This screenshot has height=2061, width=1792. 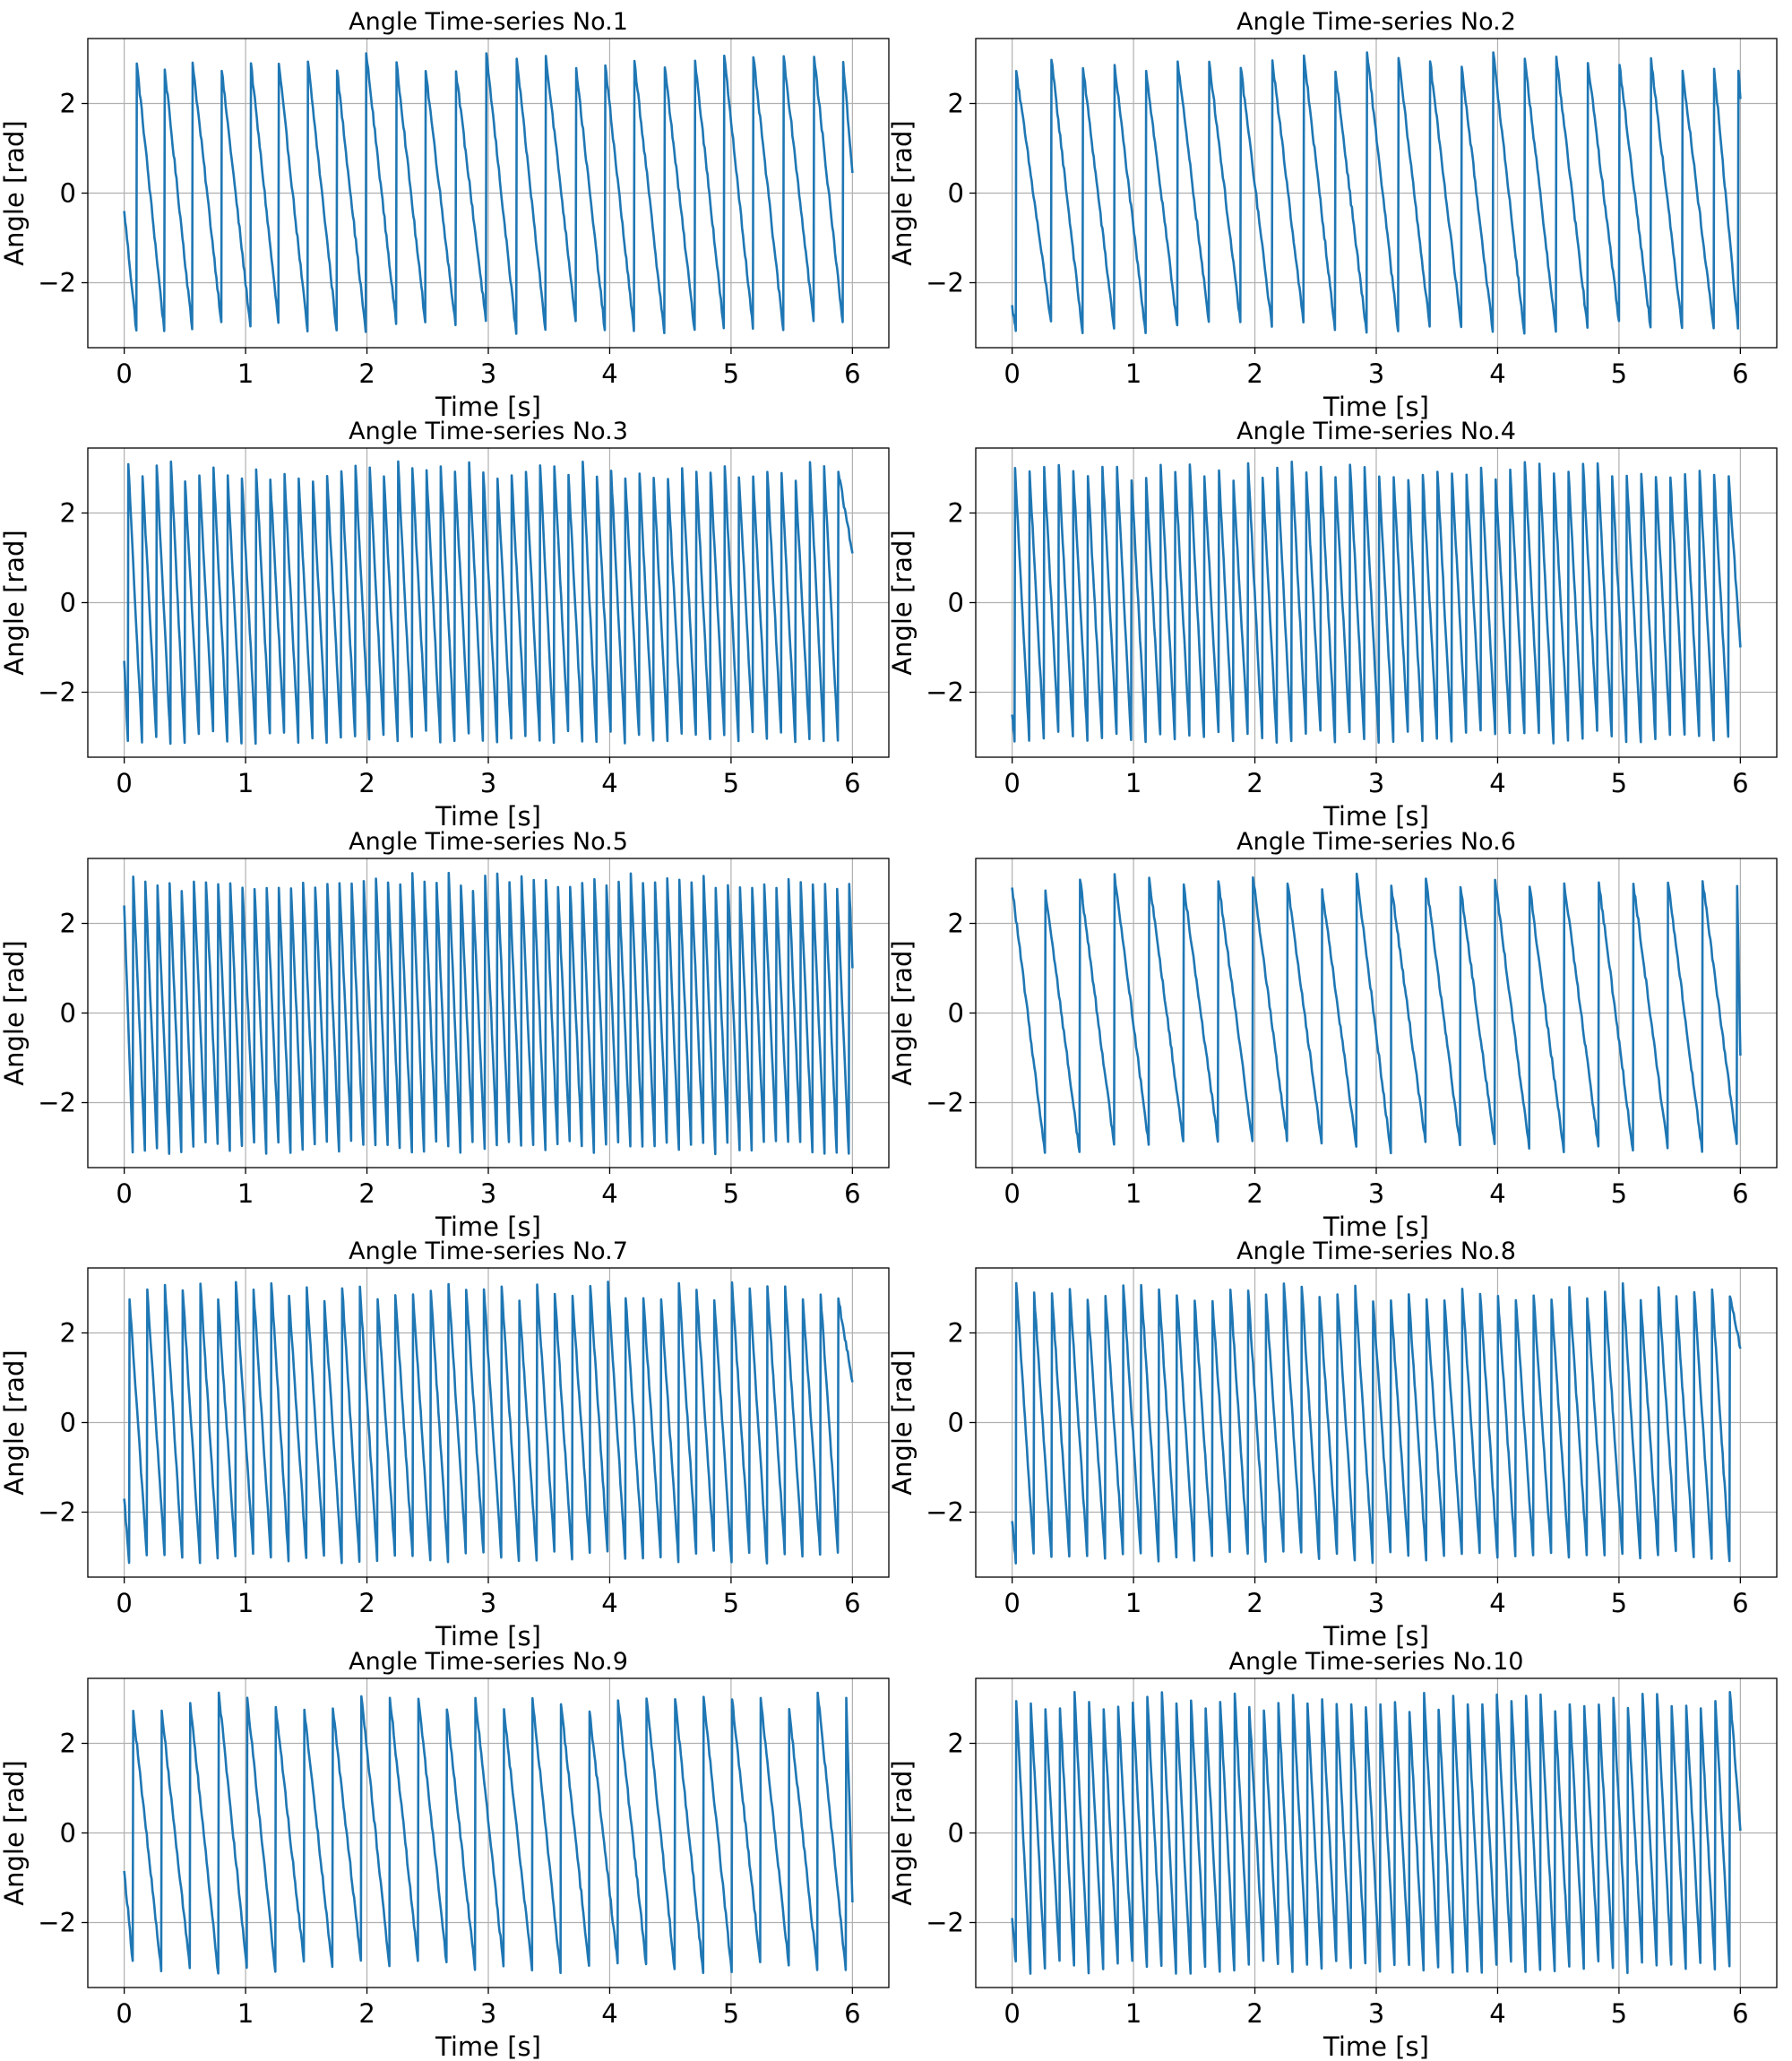 I want to click on subplot-title: Angle Time-series No.10, so click(x=1377, y=1662).